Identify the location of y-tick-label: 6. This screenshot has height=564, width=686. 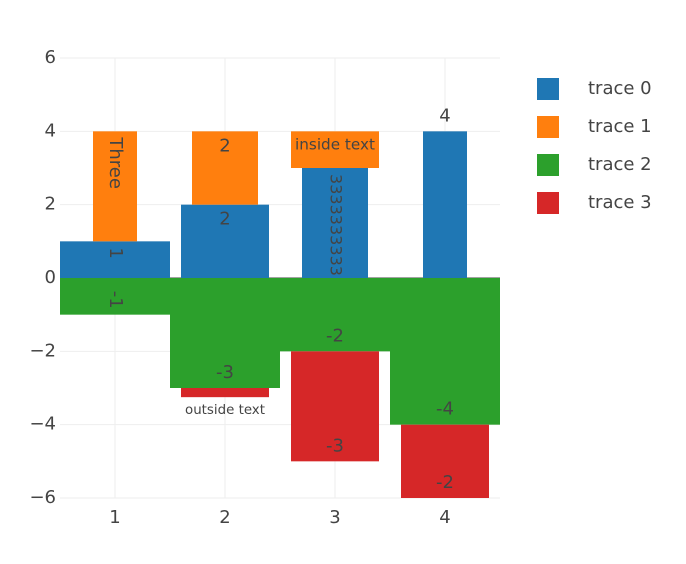
(50, 57).